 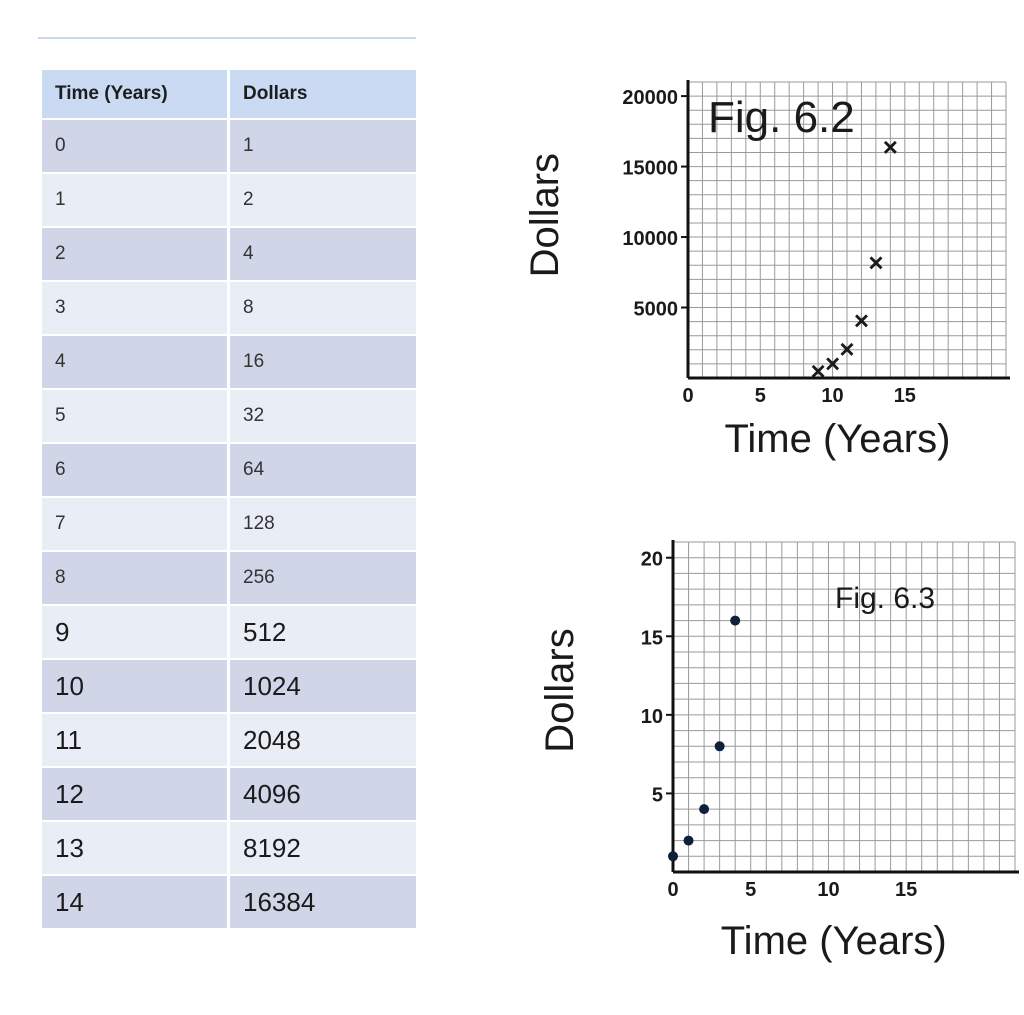 I want to click on figure-label: Fig. 6.2, so click(x=781, y=117).